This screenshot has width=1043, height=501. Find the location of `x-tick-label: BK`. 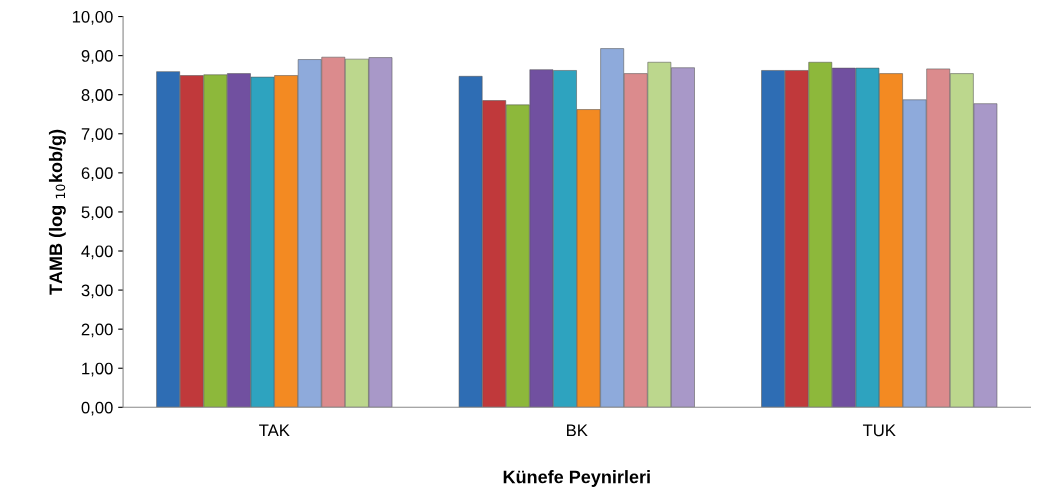

x-tick-label: BK is located at coordinates (577, 430).